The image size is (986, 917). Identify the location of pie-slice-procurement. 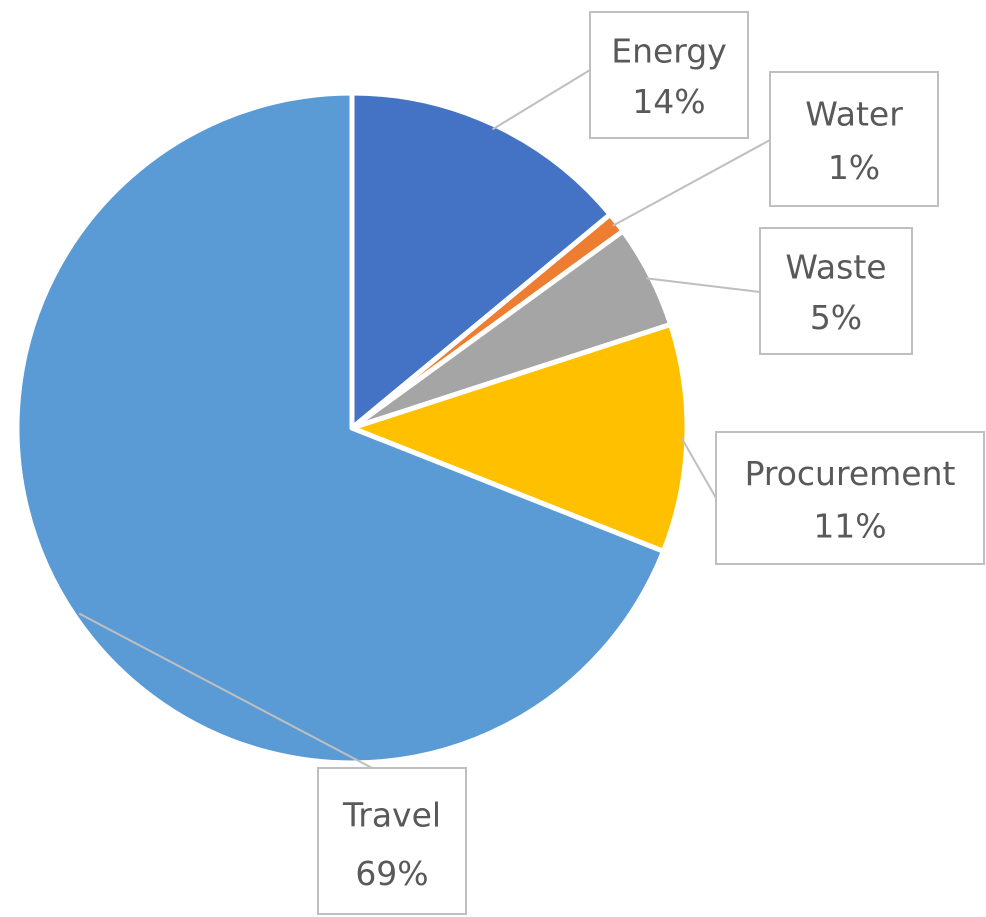
(519, 437).